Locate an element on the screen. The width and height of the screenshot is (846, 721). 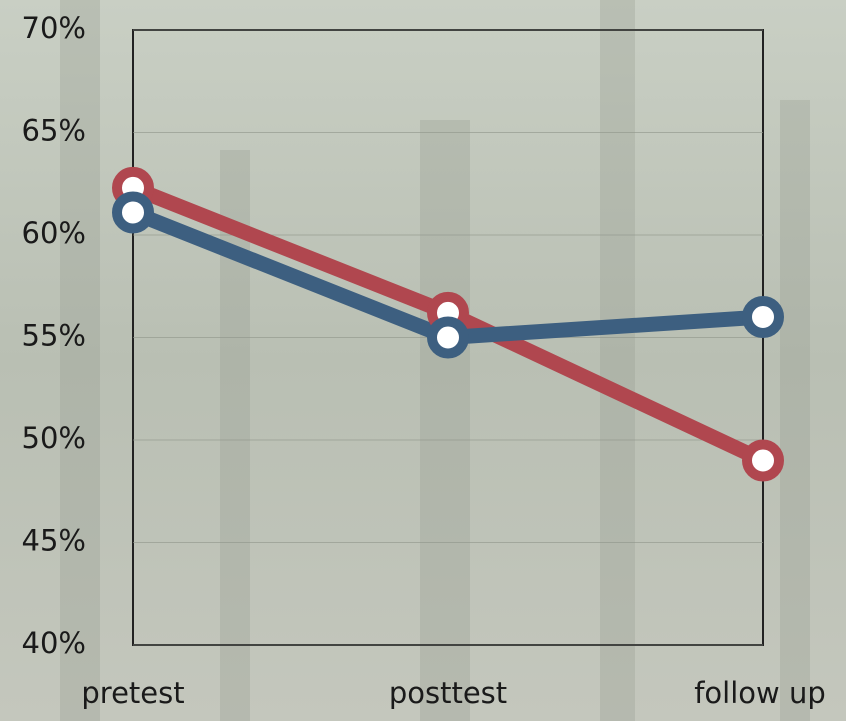
y-tick-label: 70% is located at coordinates (54, 28).